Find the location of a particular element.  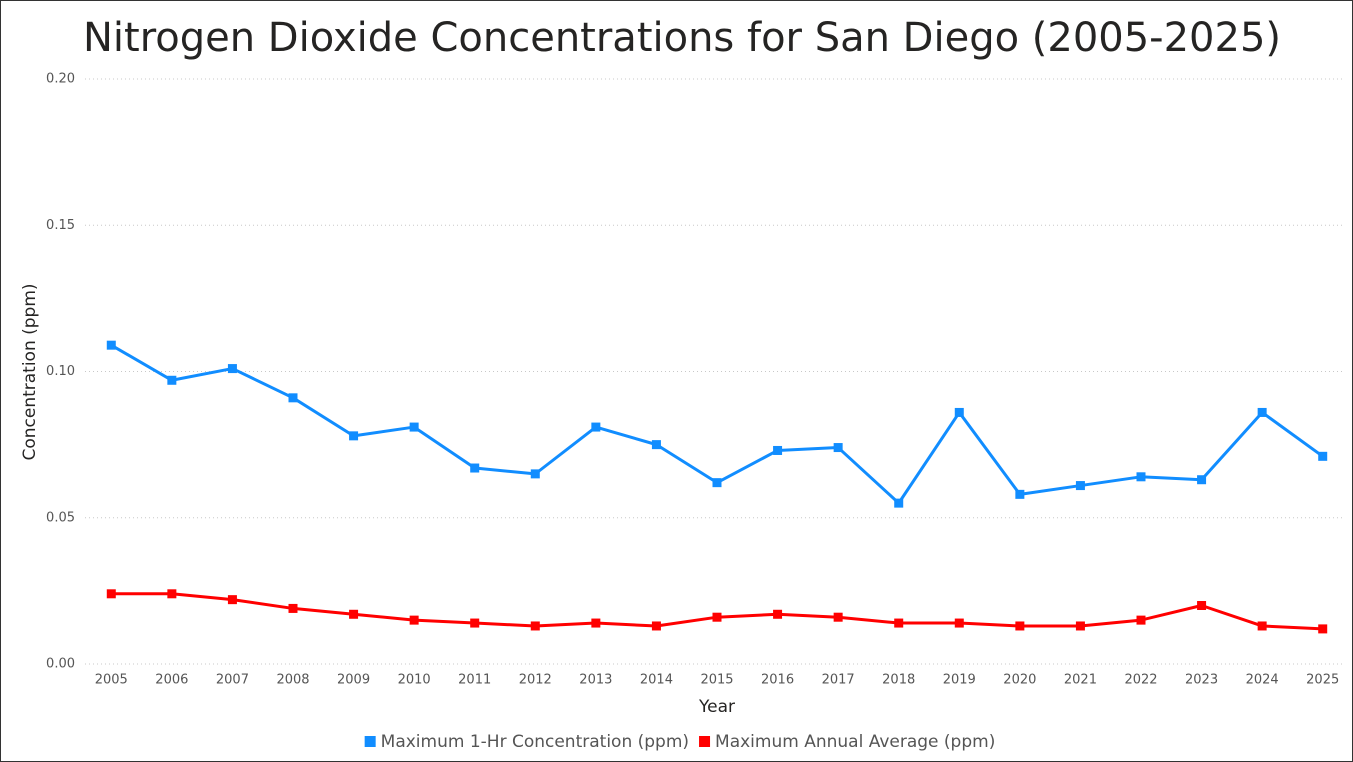

x-tick-label: 2010 is located at coordinates (414, 680).